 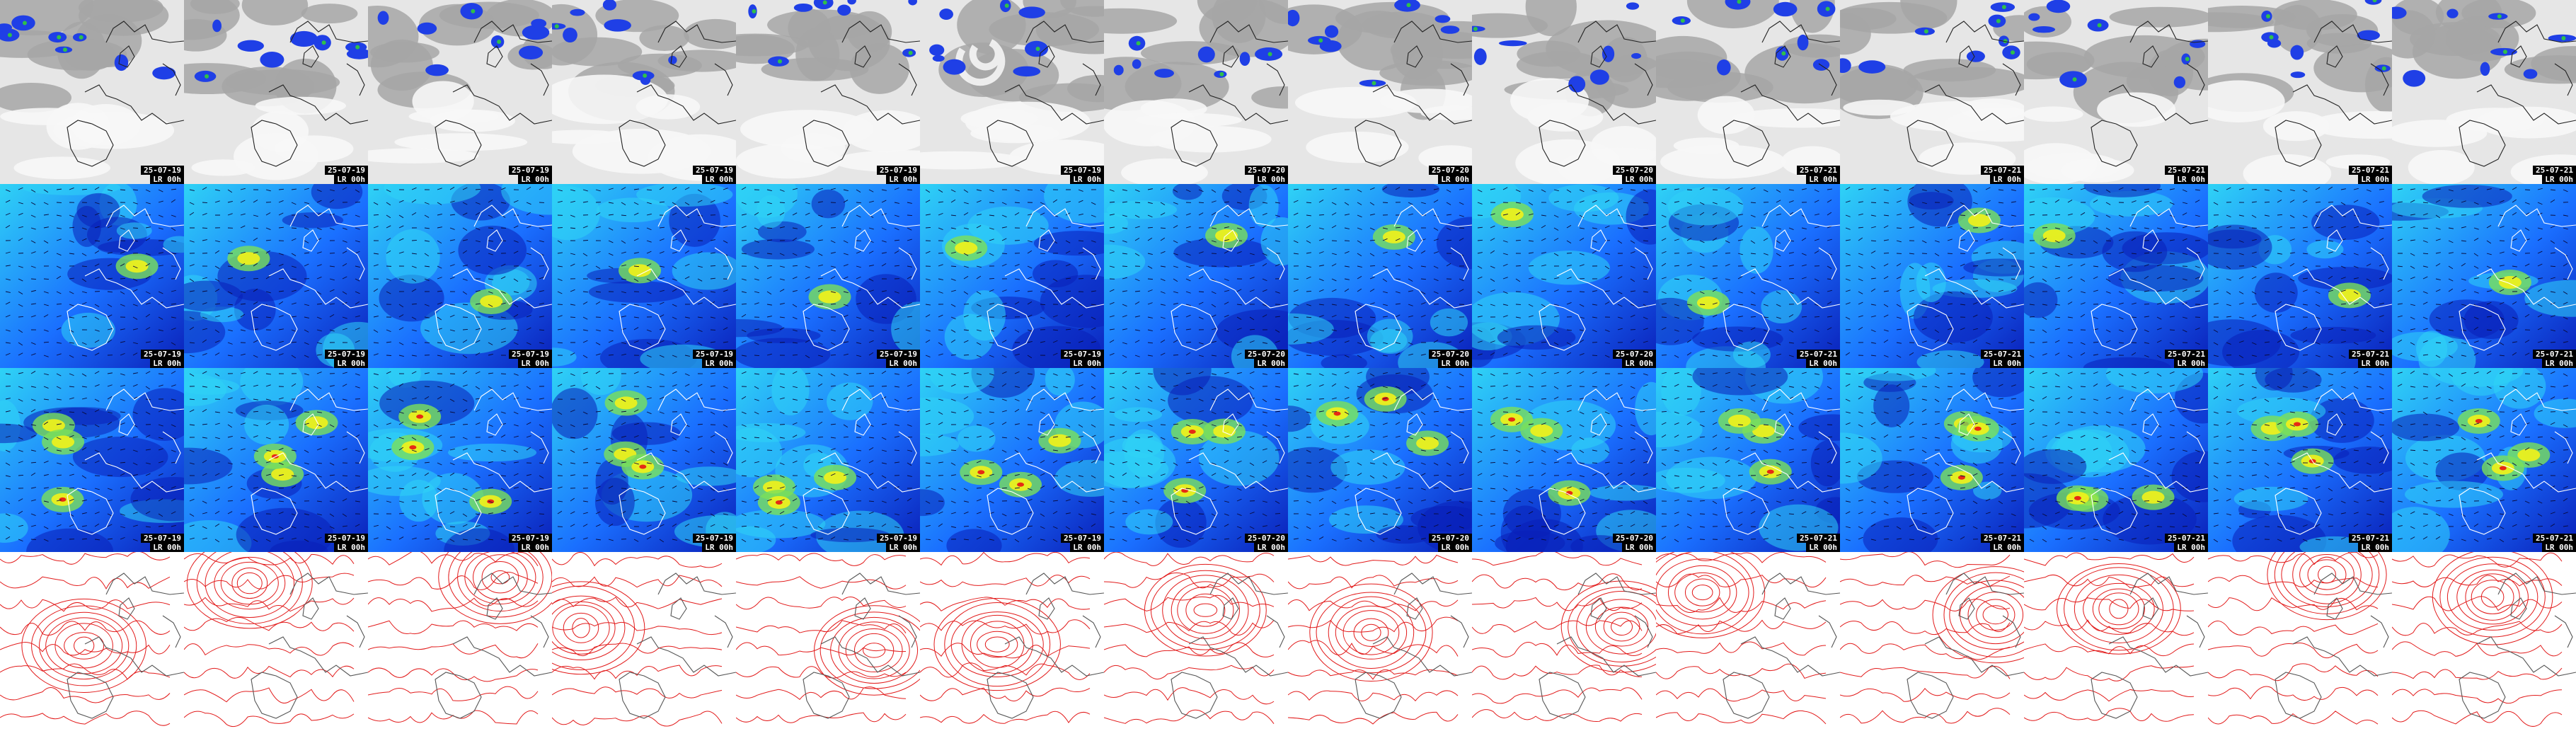 What do you see at coordinates (1196, 92) in the screenshot?
I see `map-panel-cloud-precip: 25-07-20 LR 00h` at bounding box center [1196, 92].